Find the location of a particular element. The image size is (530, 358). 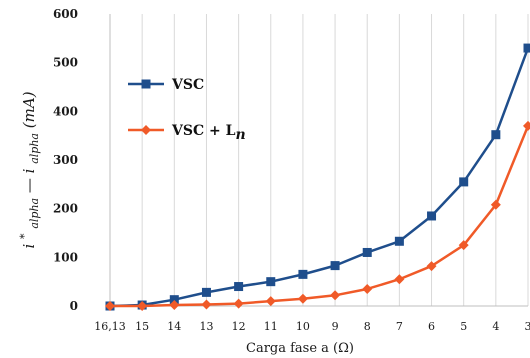

y-tick-label: 600 is located at coordinates (65, 14).